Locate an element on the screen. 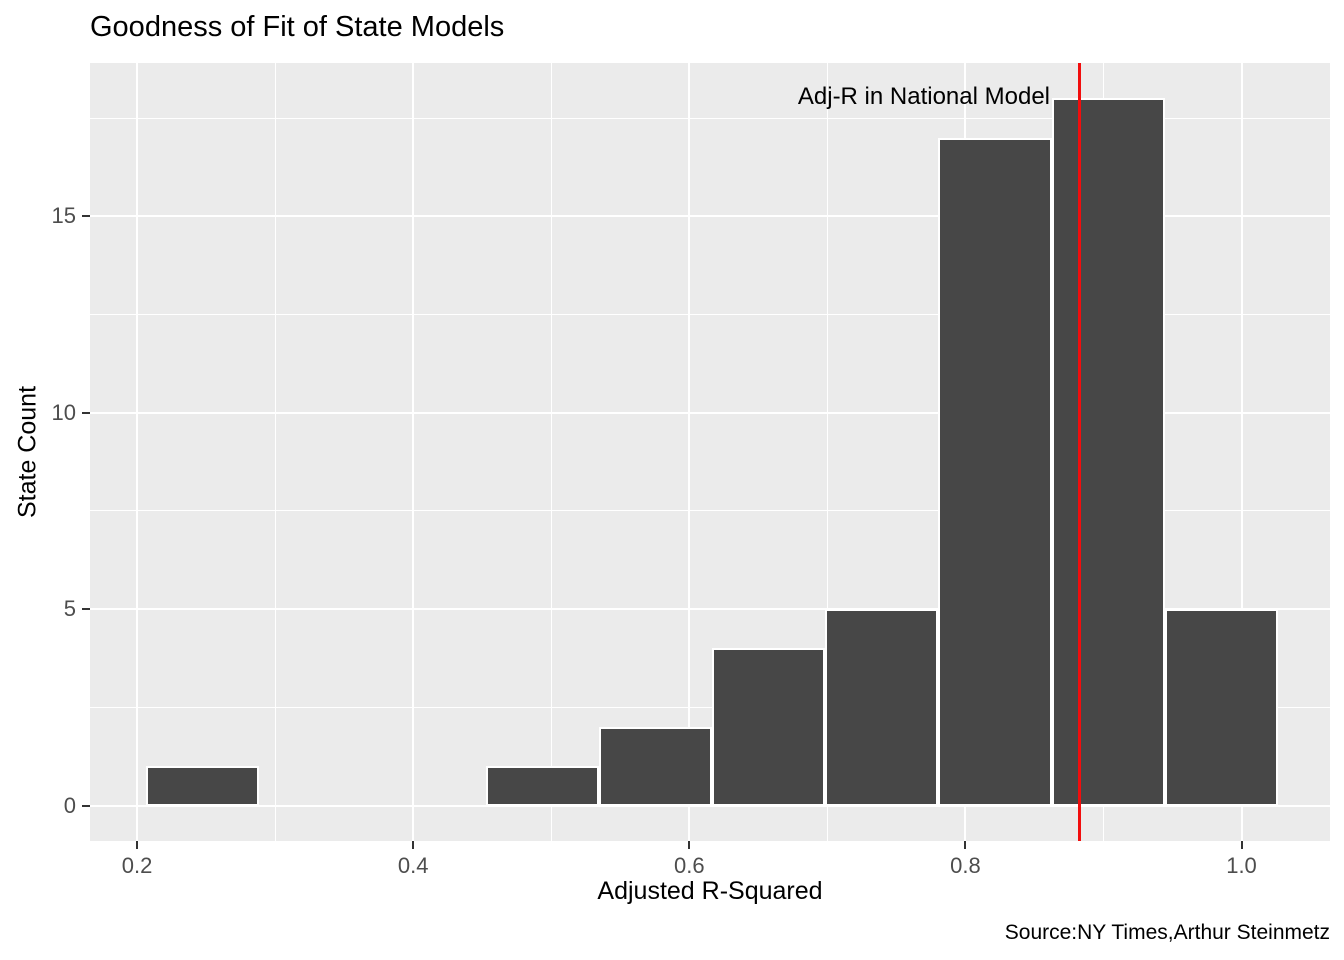  x-axis-title: Adjusted R-Squared is located at coordinates (710, 891).